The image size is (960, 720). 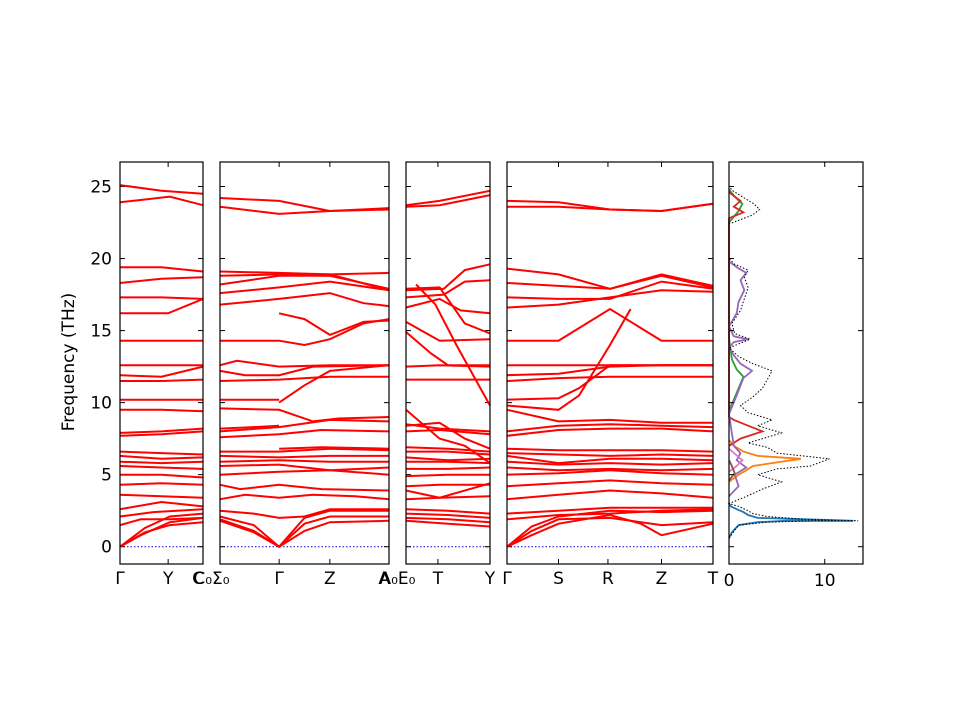 What do you see at coordinates (825, 581) in the screenshot?
I see `dos-x-tick-label: 10` at bounding box center [825, 581].